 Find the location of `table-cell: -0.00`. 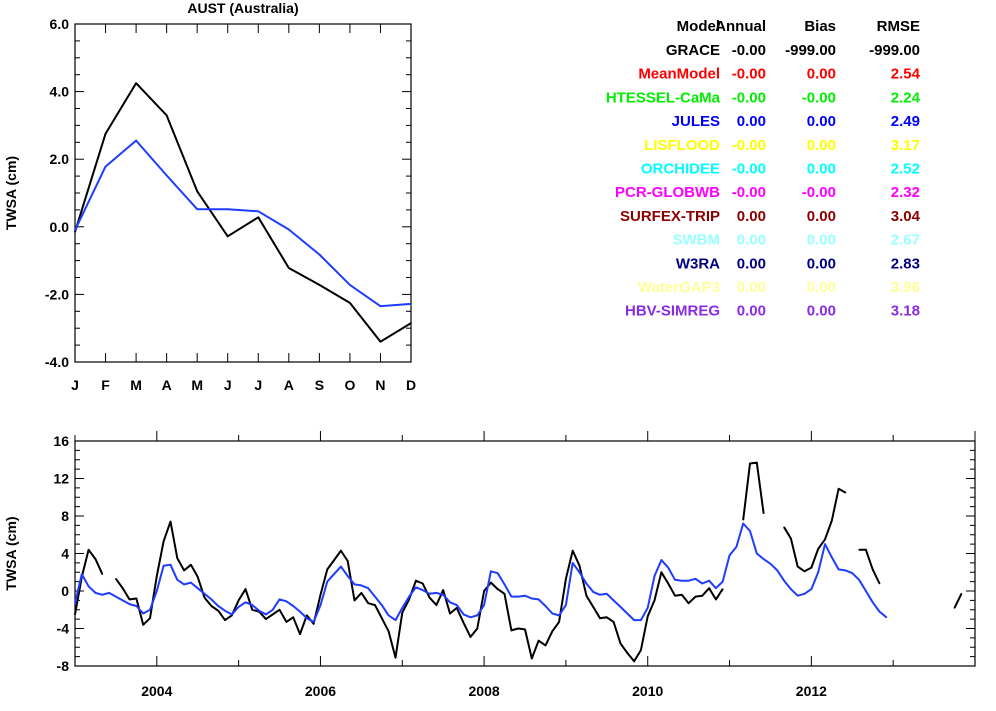

table-cell: -0.00 is located at coordinates (749, 97).